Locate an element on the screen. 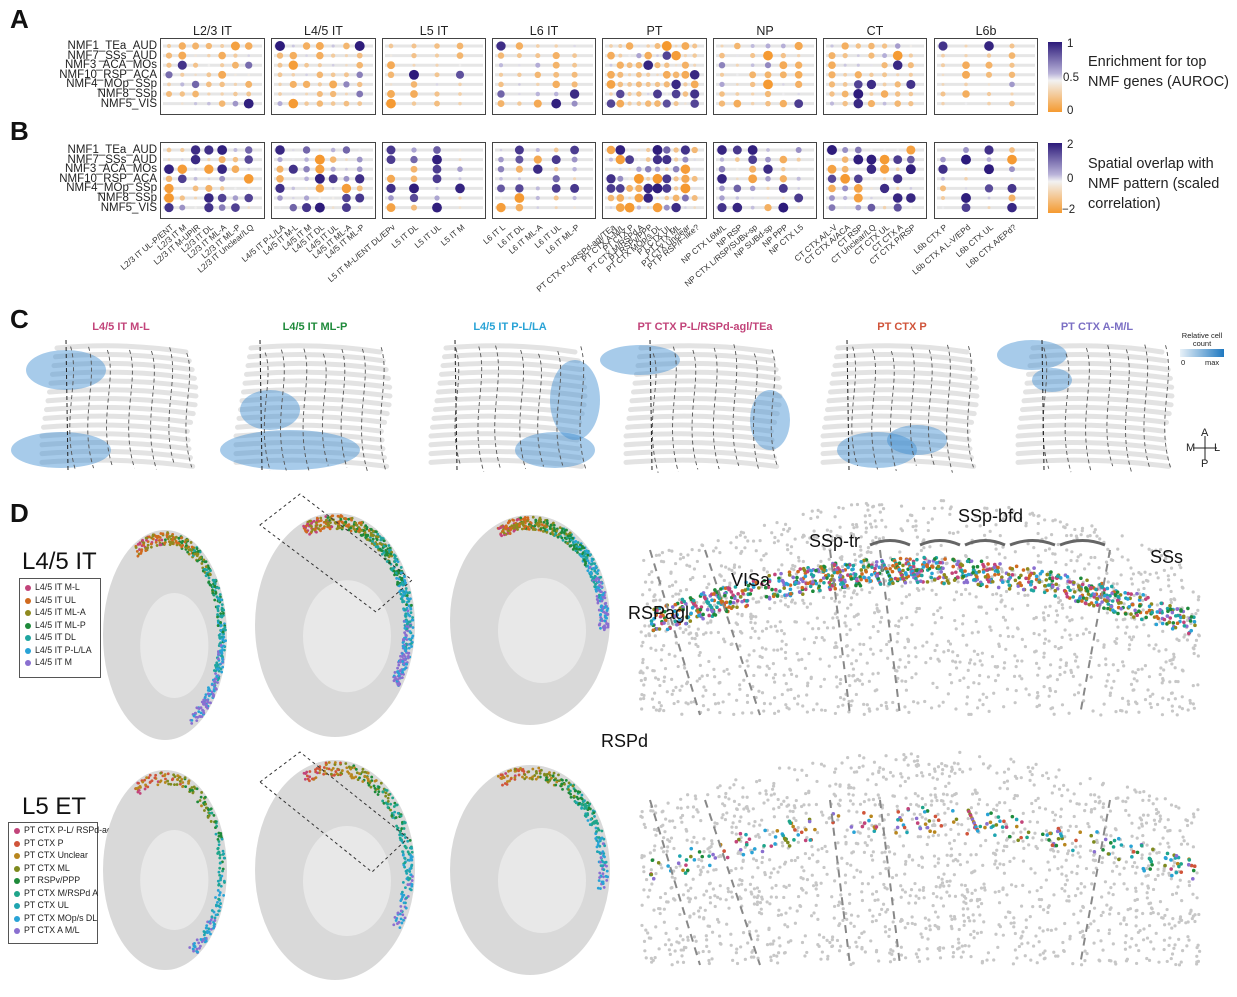 The image size is (1237, 997). nmf-row-label: NMF3_ACA_MOs is located at coordinates (110, 65).